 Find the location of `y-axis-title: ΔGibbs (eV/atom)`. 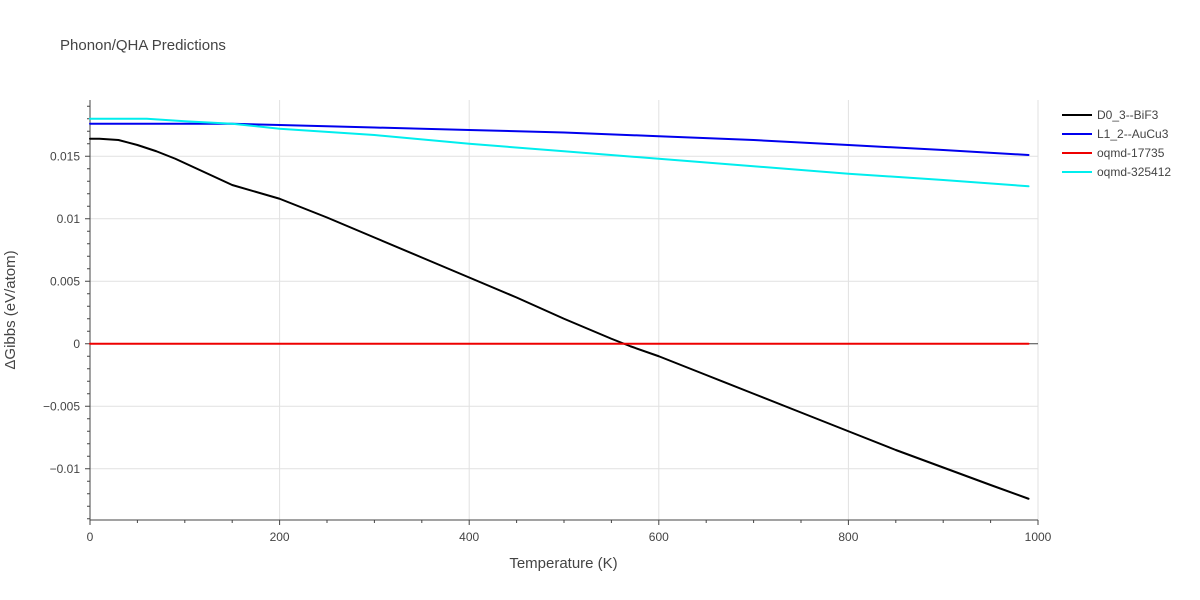

y-axis-title: ΔGibbs (eV/atom) is located at coordinates (10, 309).